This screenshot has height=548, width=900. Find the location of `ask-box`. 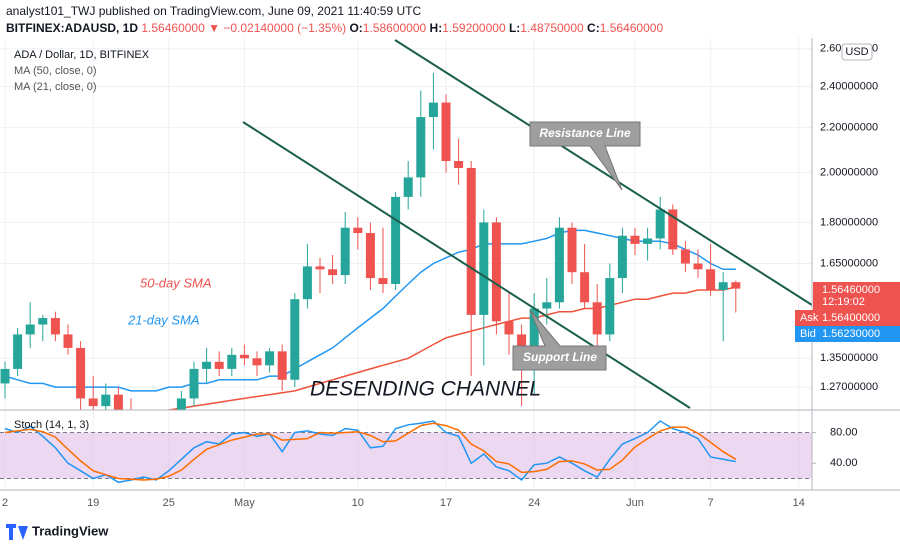

ask-box is located at coordinates (847, 318).